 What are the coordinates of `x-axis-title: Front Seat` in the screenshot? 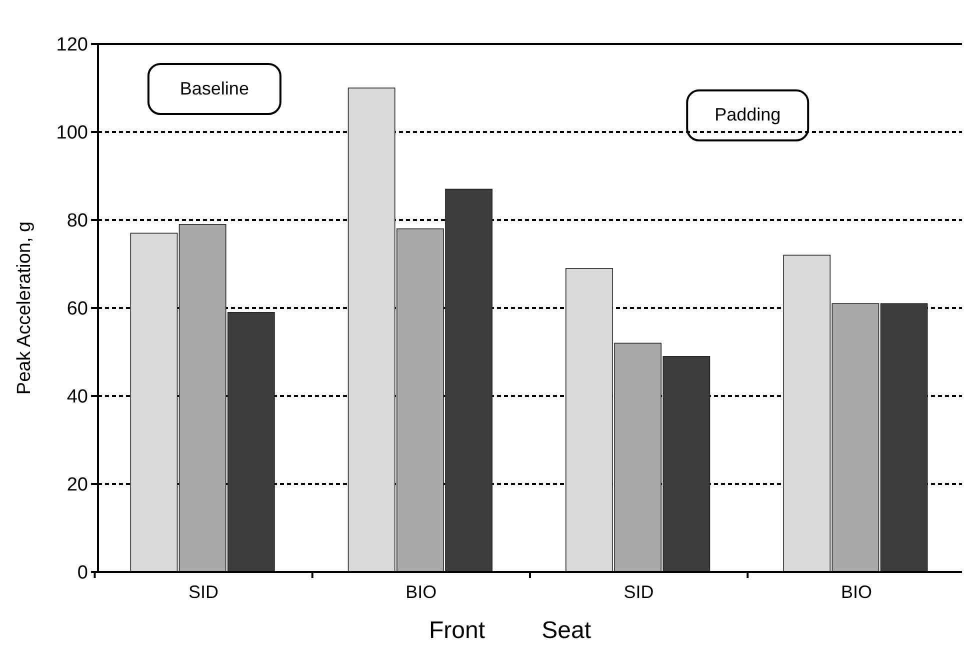 It's located at (510, 630).